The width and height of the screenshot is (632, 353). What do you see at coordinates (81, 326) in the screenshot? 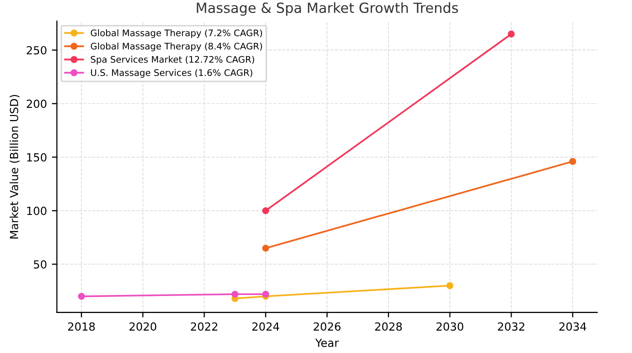
I see `x-tick-label: 2018` at bounding box center [81, 326].